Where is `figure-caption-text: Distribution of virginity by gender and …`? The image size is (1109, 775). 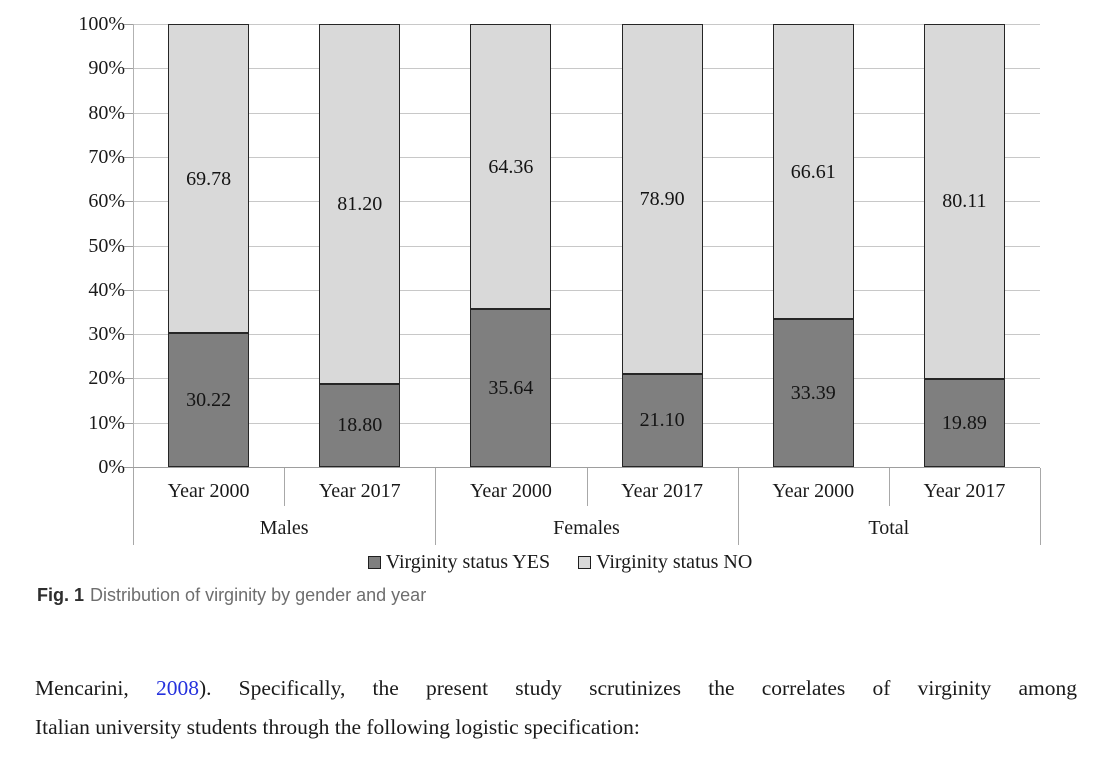 figure-caption-text: Distribution of virginity by gender and … is located at coordinates (258, 595).